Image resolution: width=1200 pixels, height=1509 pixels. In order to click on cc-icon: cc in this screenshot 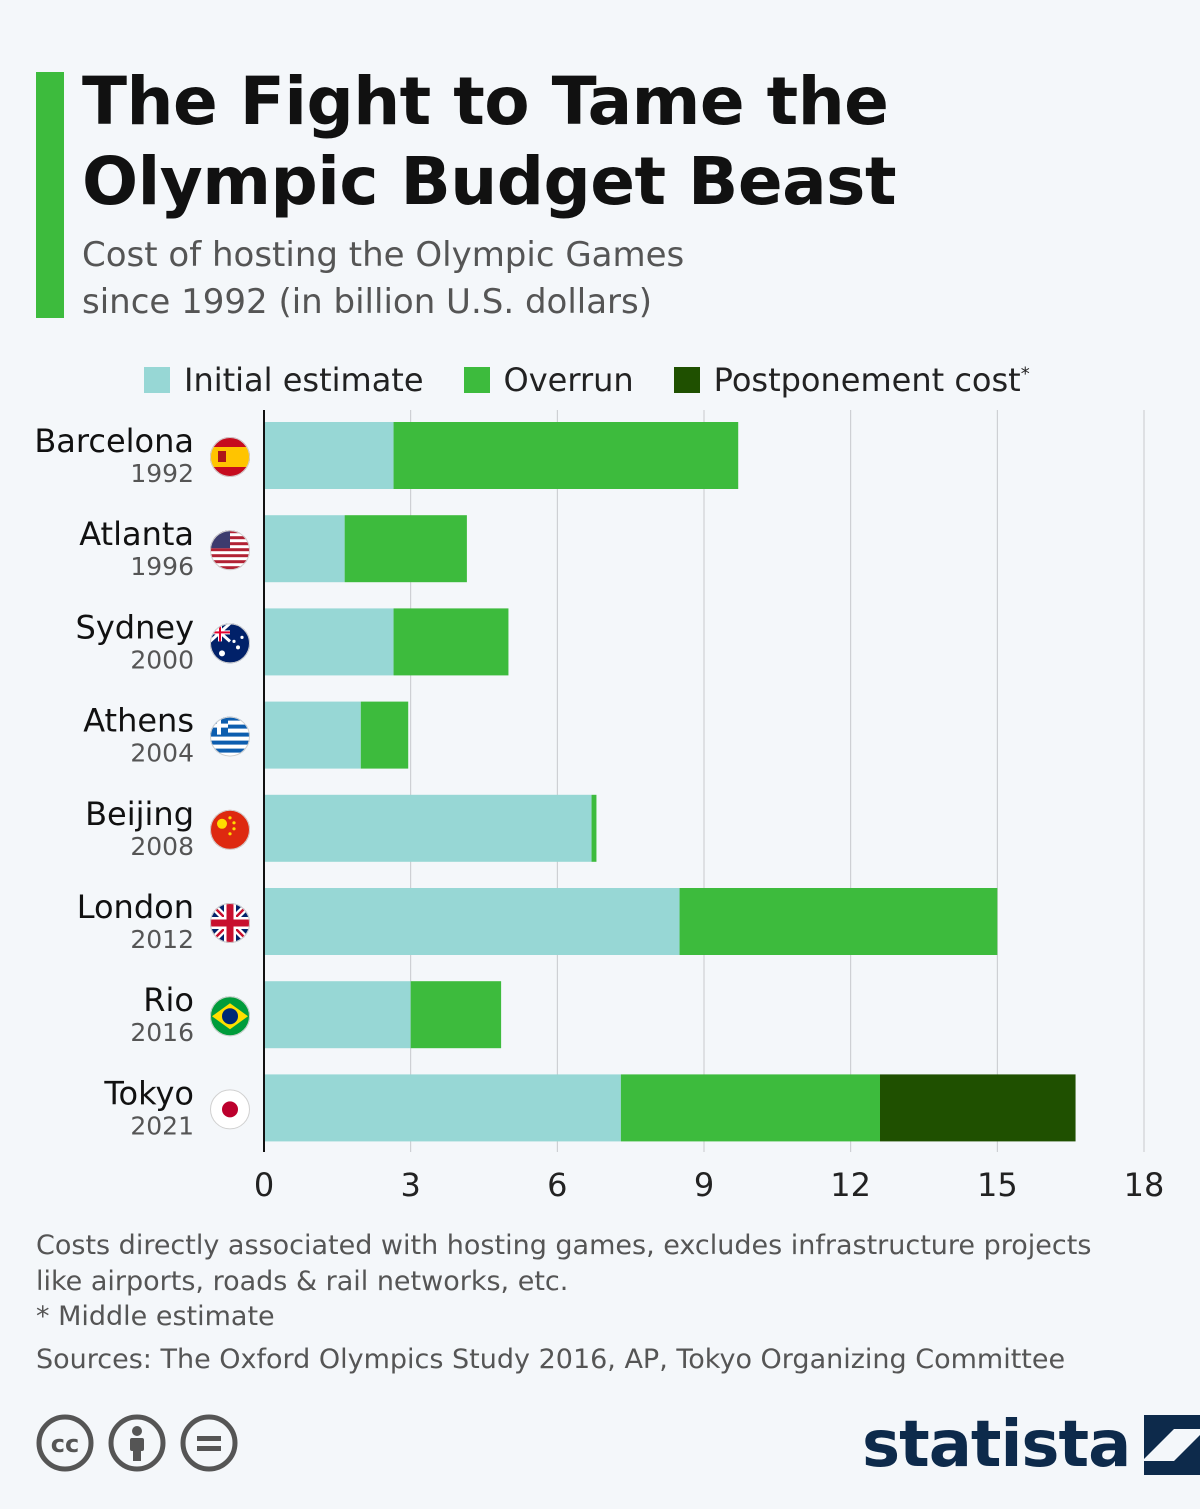, I will do `click(65, 1443)`.